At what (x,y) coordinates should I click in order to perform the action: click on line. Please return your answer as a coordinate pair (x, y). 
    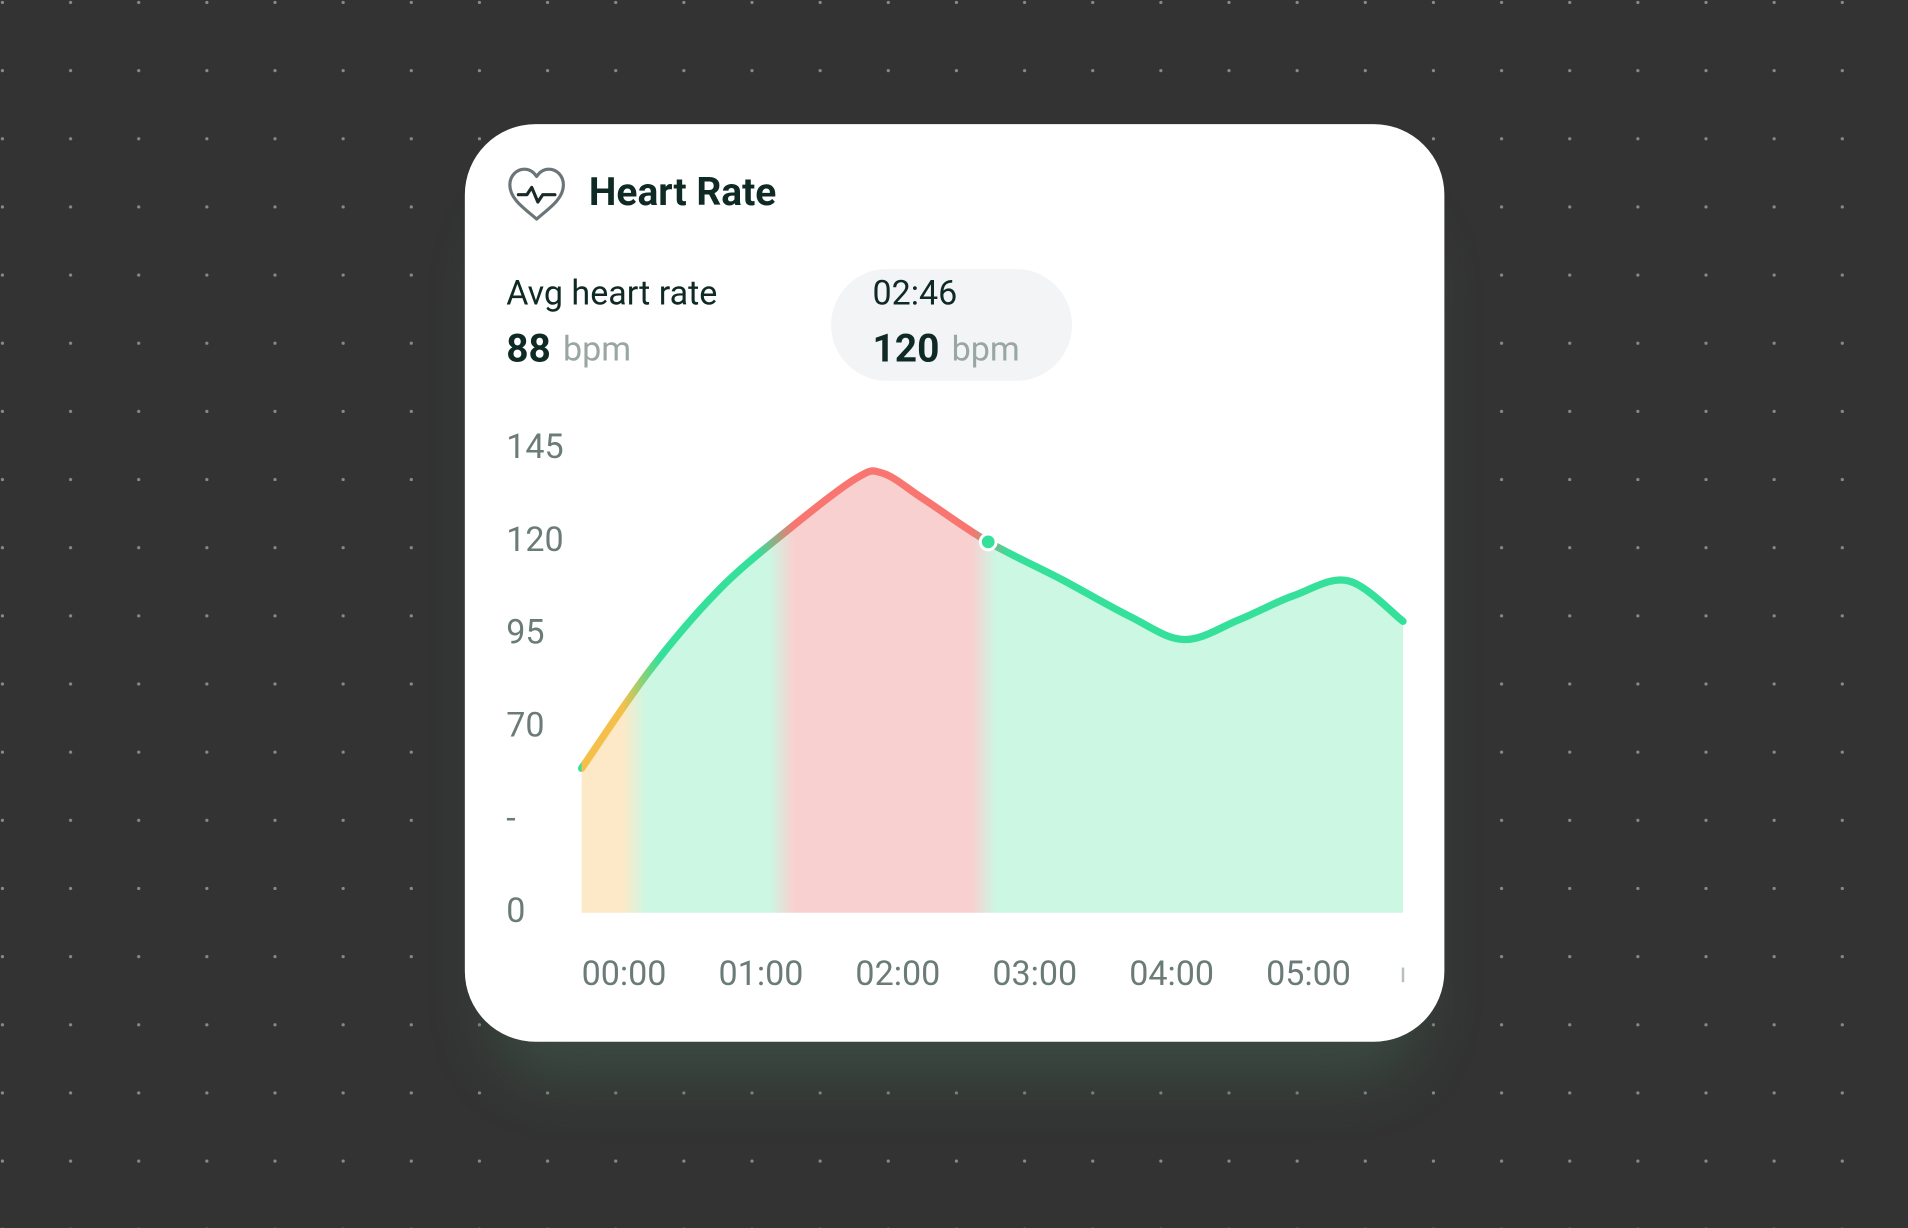
    Looking at the image, I should click on (992, 619).